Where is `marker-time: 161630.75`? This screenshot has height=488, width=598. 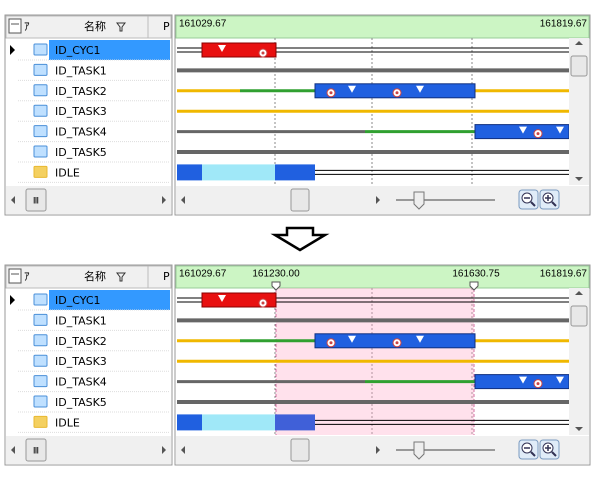 marker-time: 161630.75 is located at coordinates (476, 274).